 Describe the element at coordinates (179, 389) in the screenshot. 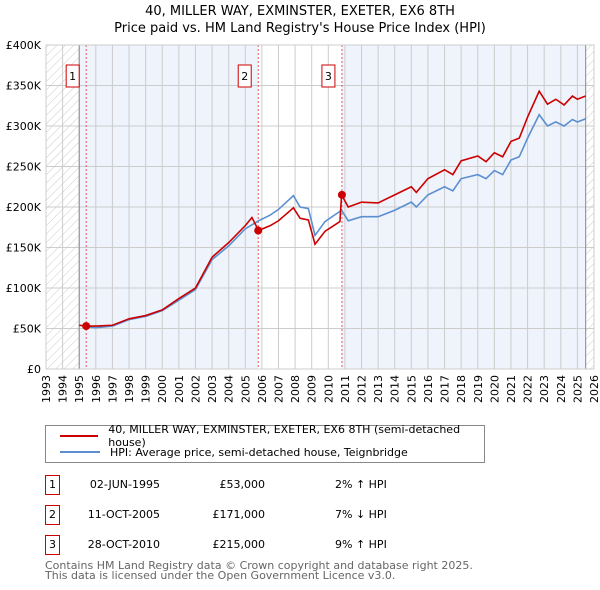

I see `x-tick-label: 2001` at that location.